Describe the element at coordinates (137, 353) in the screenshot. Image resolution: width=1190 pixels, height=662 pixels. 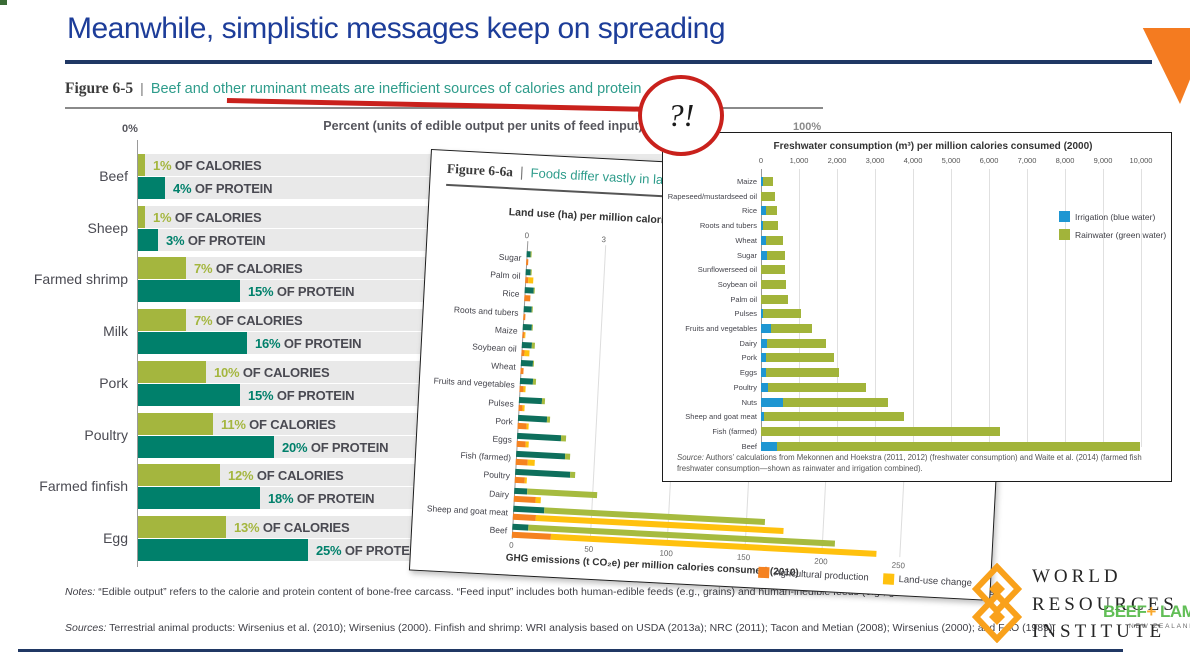
I see `figure65-axis-line` at that location.